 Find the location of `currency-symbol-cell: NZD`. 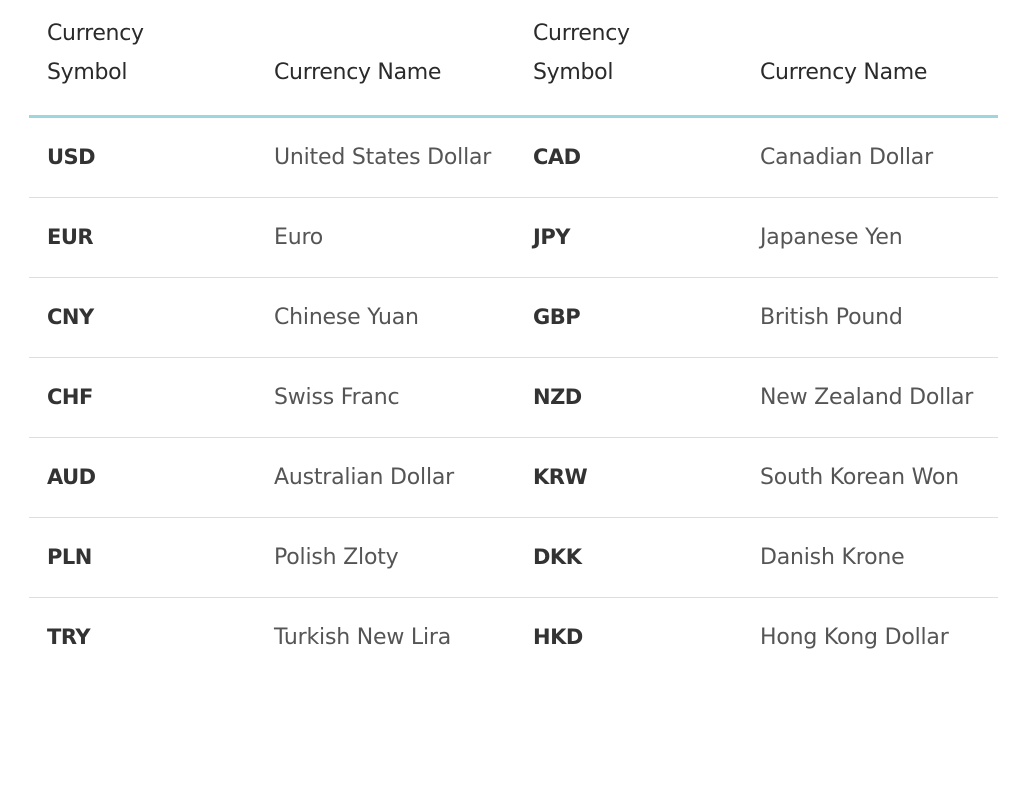

currency-symbol-cell: NZD is located at coordinates (557, 397).